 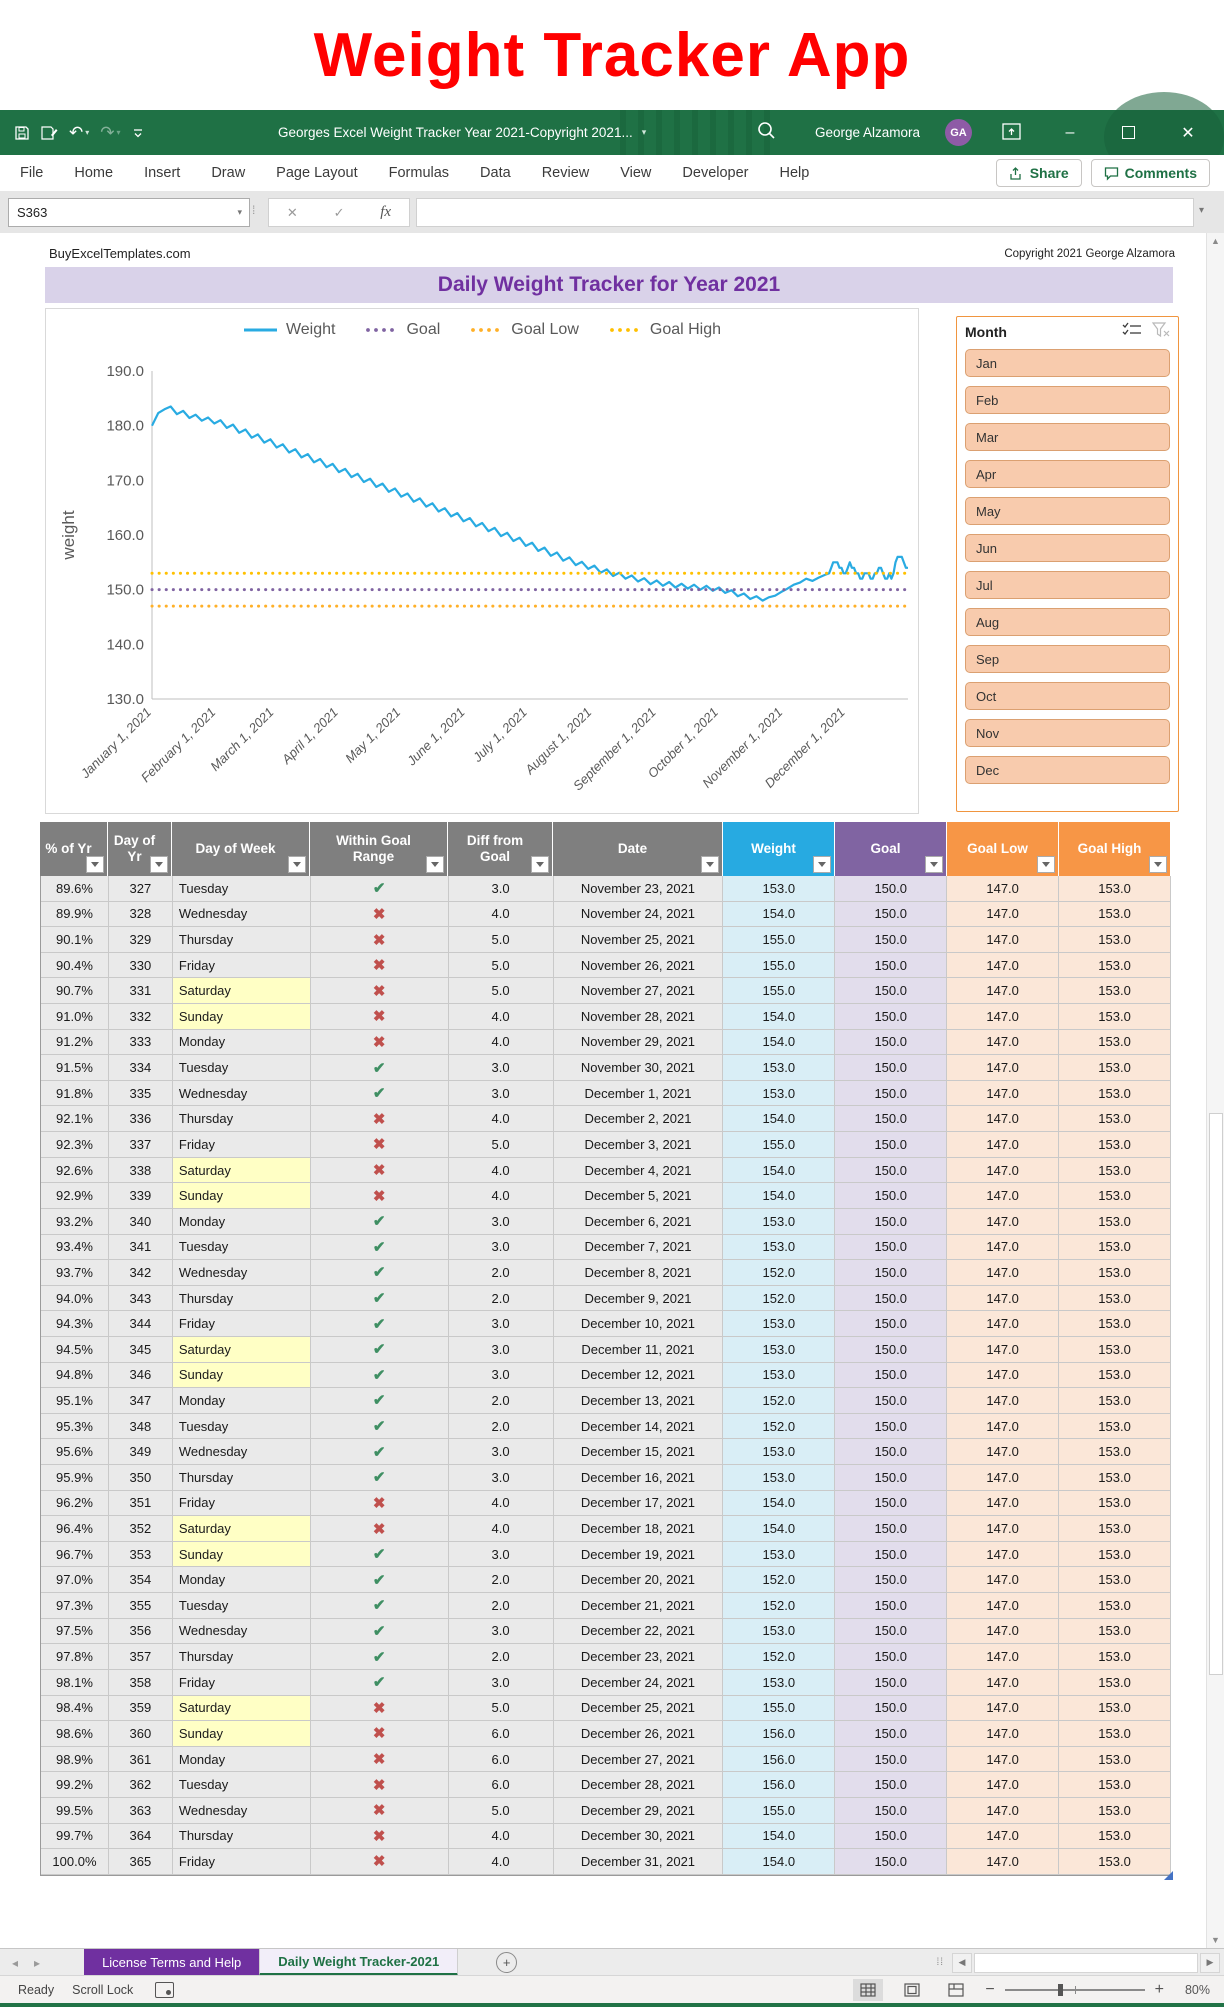 What do you see at coordinates (140, 1503) in the screenshot?
I see `table-cell: 351` at bounding box center [140, 1503].